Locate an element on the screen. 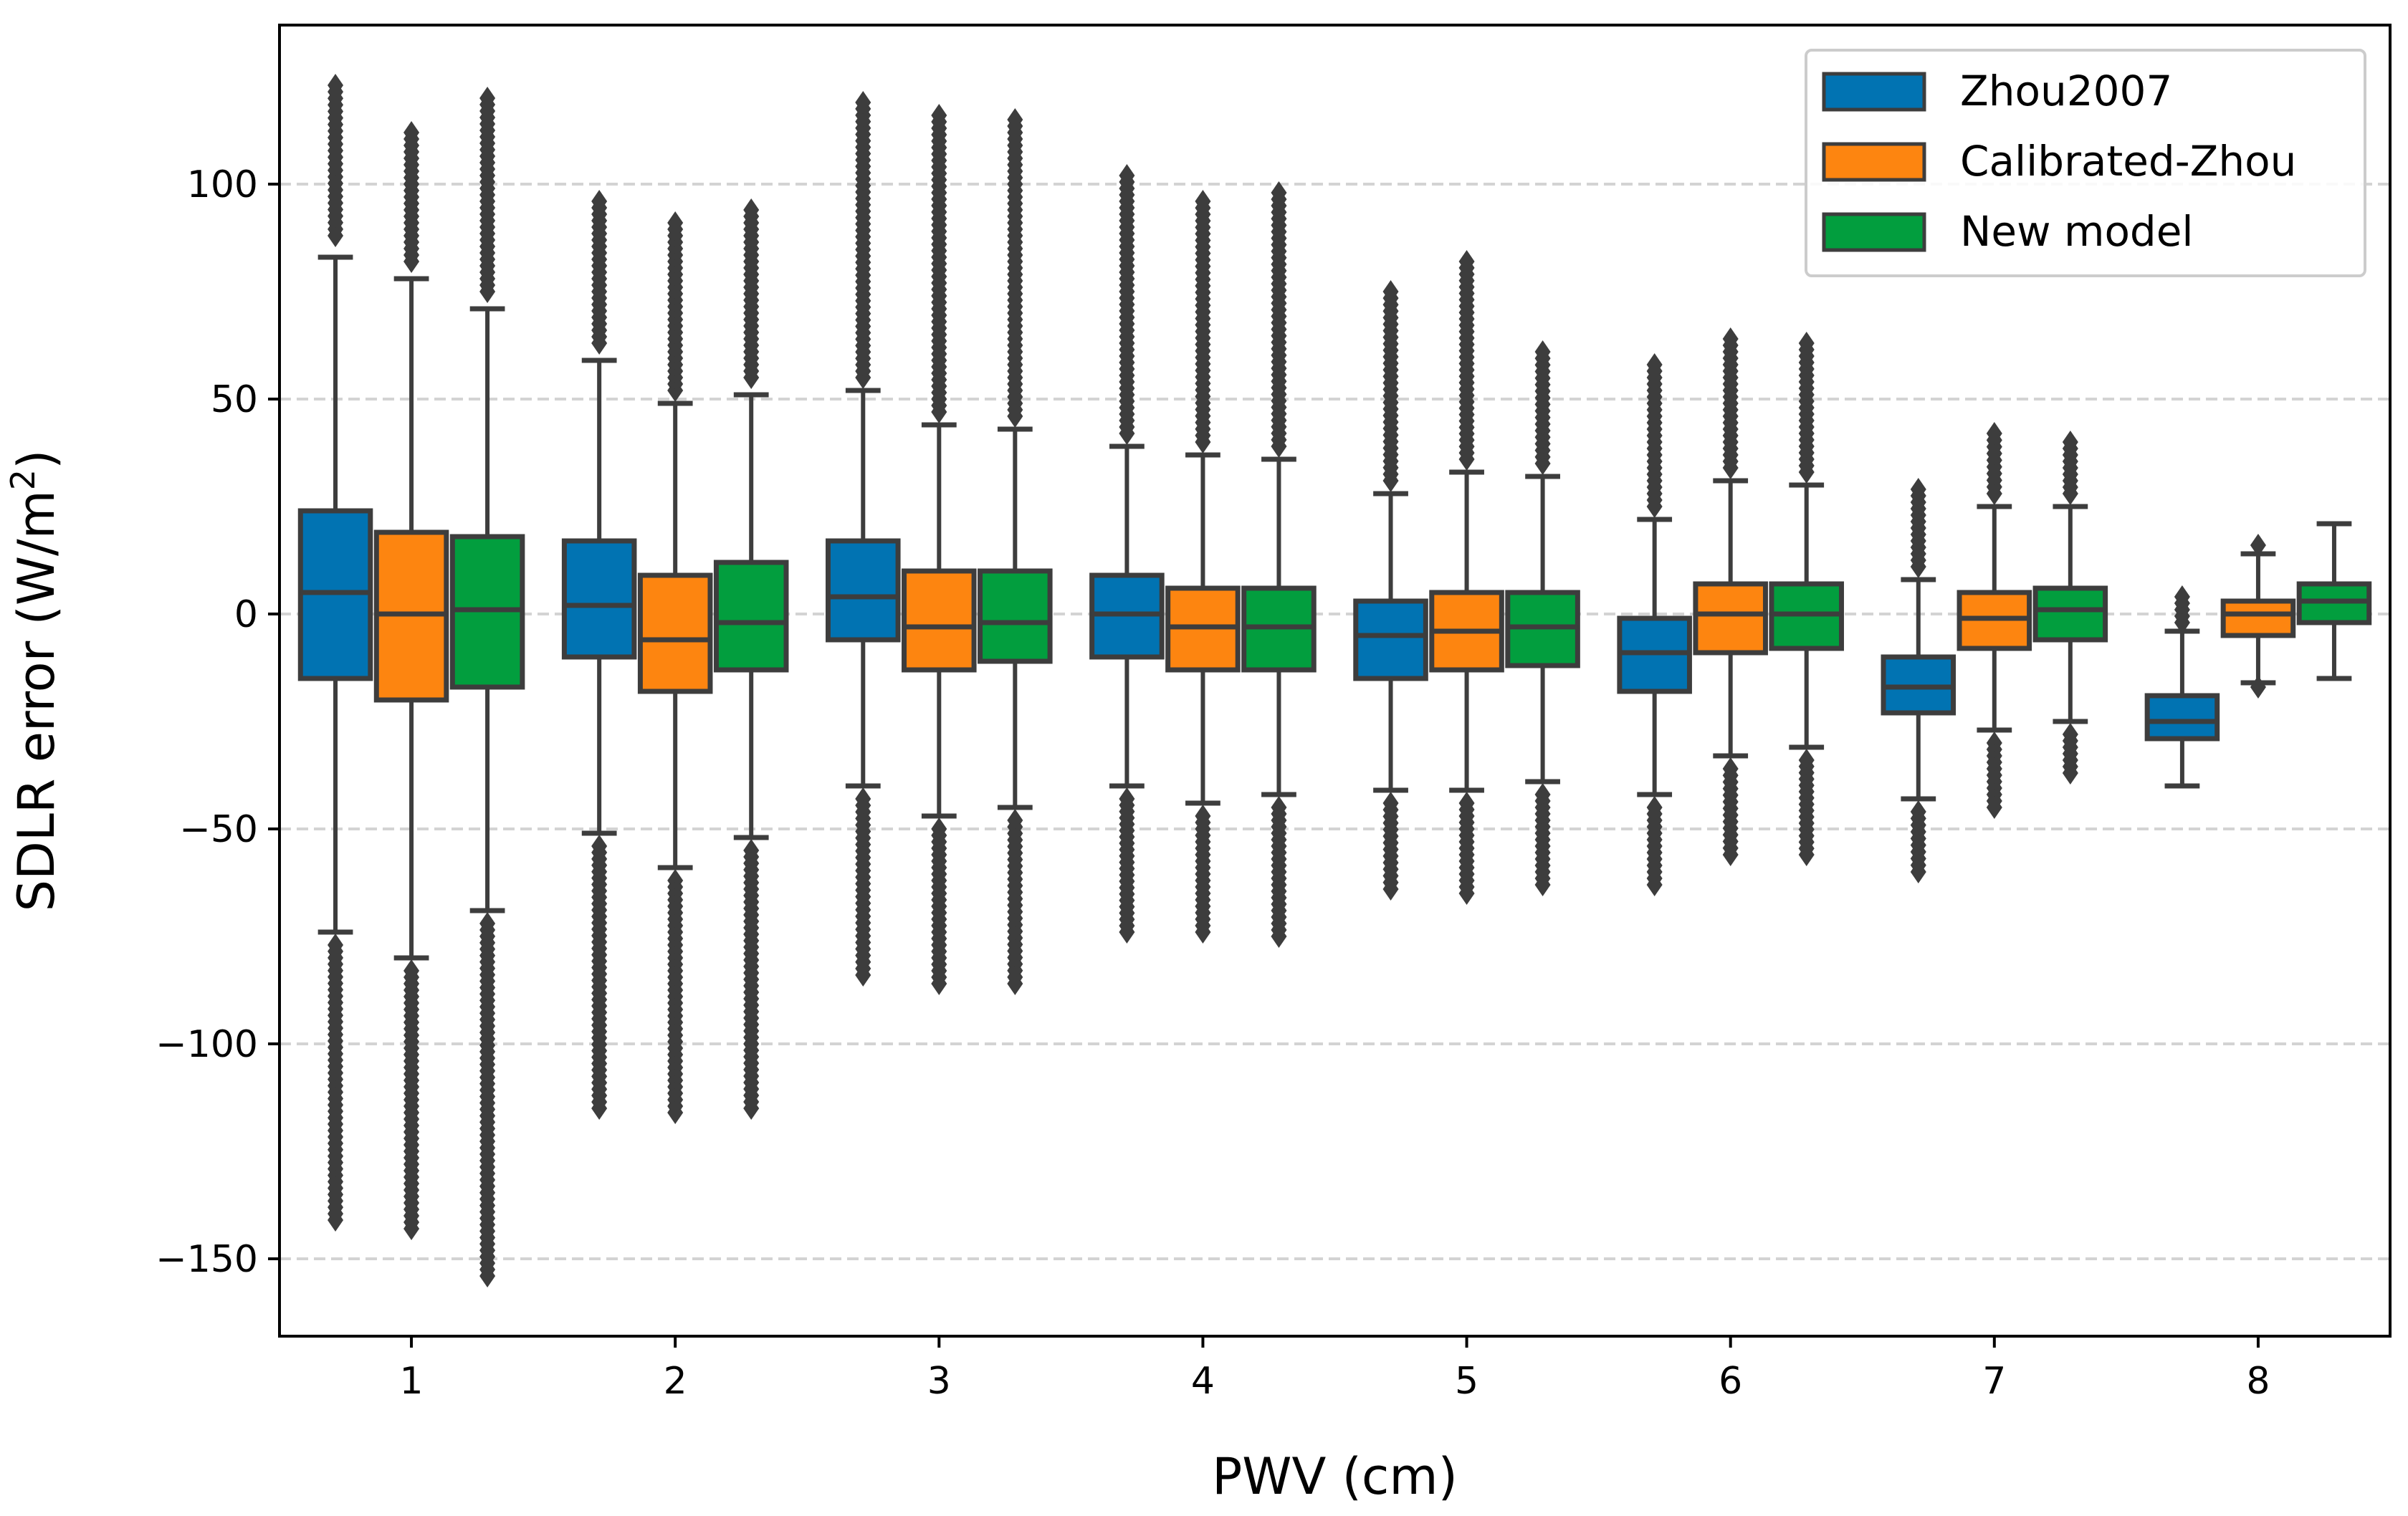 This screenshot has width=2408, height=1516. x-tick-label-6: 6 is located at coordinates (1730, 1381).